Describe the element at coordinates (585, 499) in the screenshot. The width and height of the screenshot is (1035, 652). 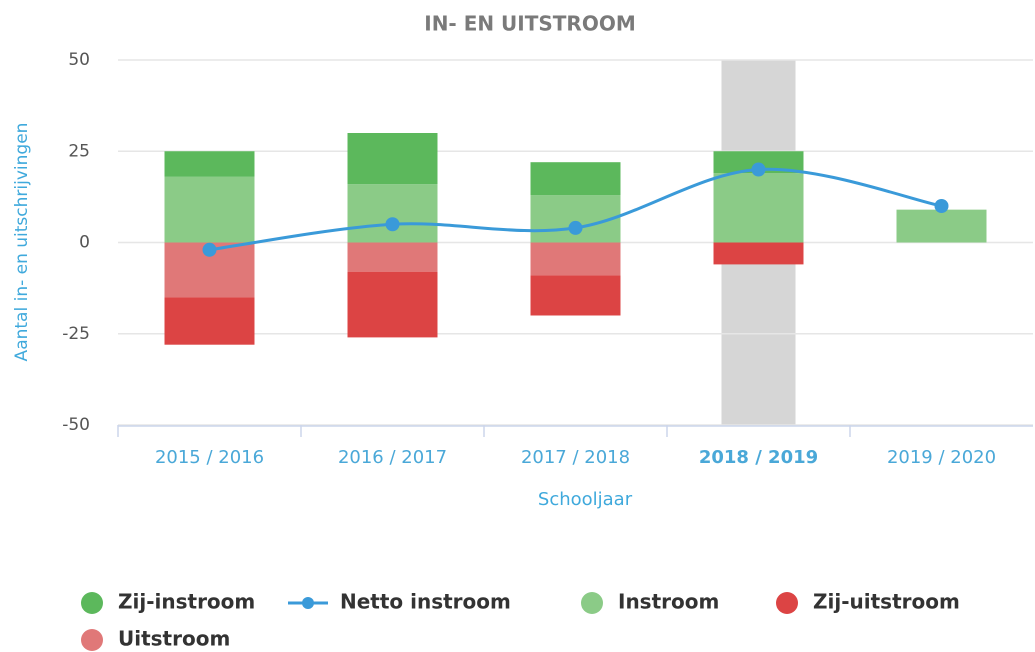
I see `x-axis-title: Schooljaar` at that location.